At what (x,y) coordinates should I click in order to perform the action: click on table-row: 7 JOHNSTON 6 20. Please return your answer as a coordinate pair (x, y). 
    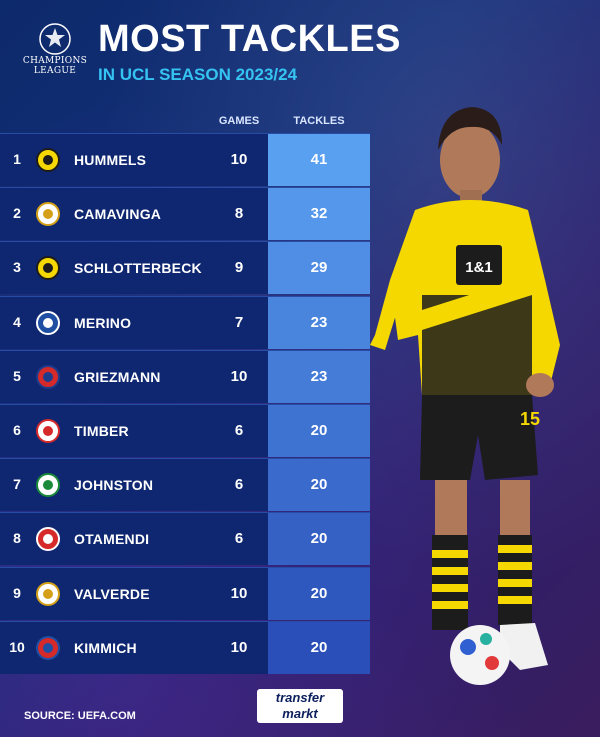
    Looking at the image, I should click on (185, 485).